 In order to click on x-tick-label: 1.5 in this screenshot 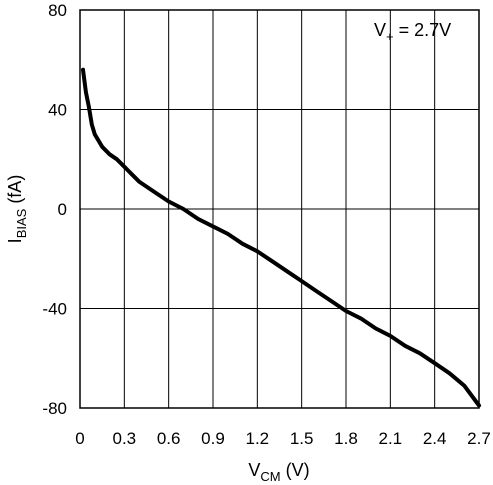, I will do `click(302, 438)`.